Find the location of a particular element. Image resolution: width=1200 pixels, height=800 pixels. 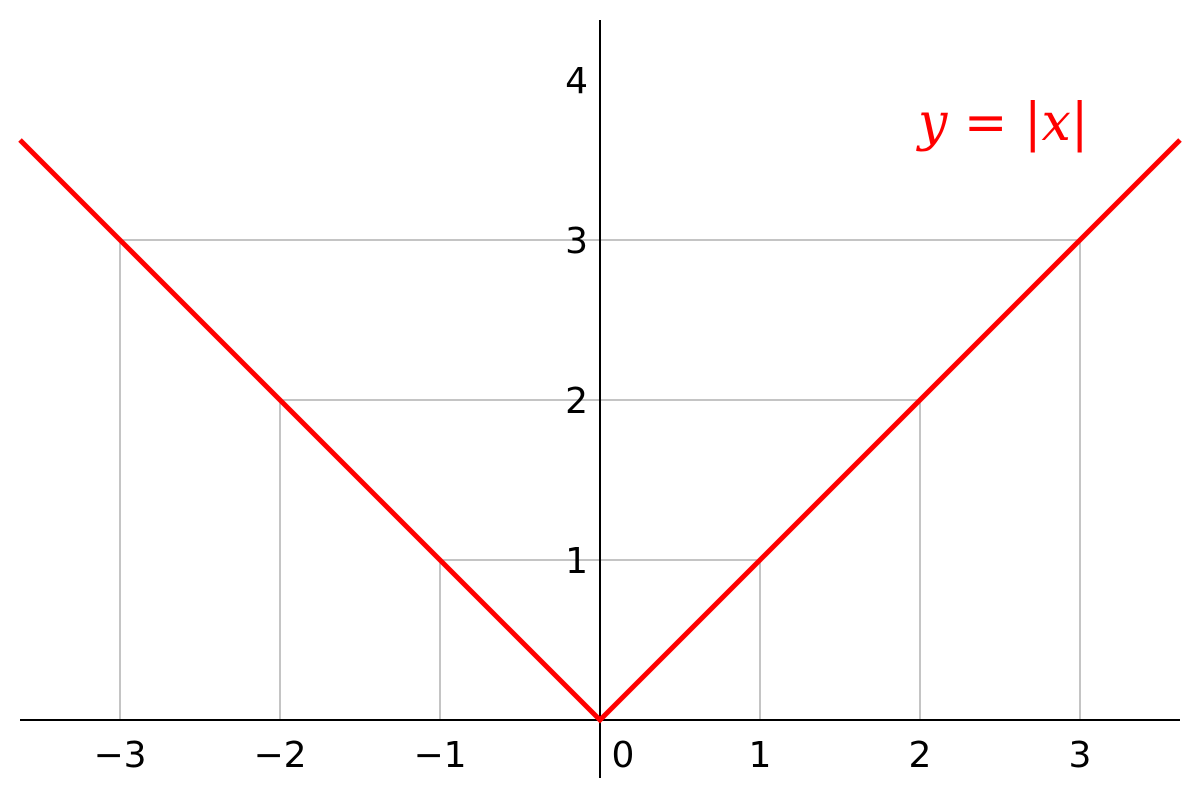

function-annotation: y = |x| is located at coordinates (1002, 123).